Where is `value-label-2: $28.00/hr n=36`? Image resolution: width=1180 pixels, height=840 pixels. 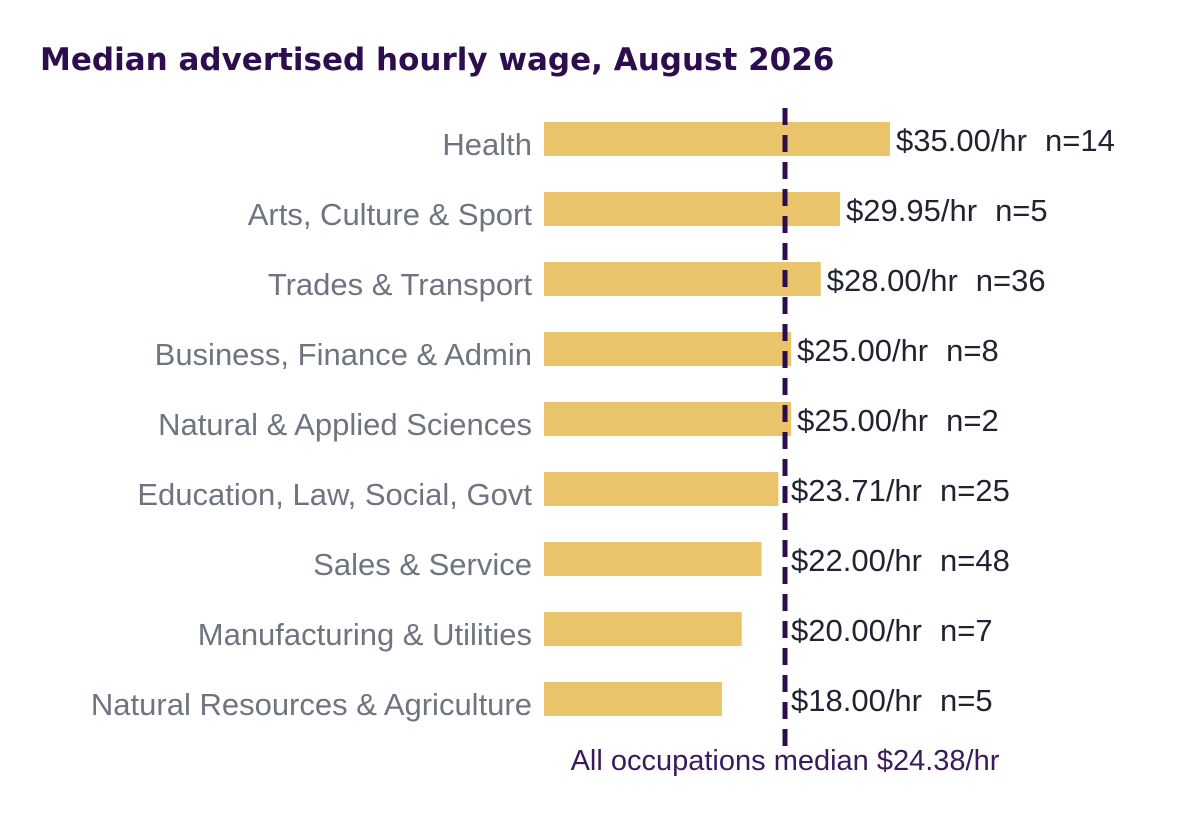
value-label-2: $28.00/hr n=36 is located at coordinates (936, 280).